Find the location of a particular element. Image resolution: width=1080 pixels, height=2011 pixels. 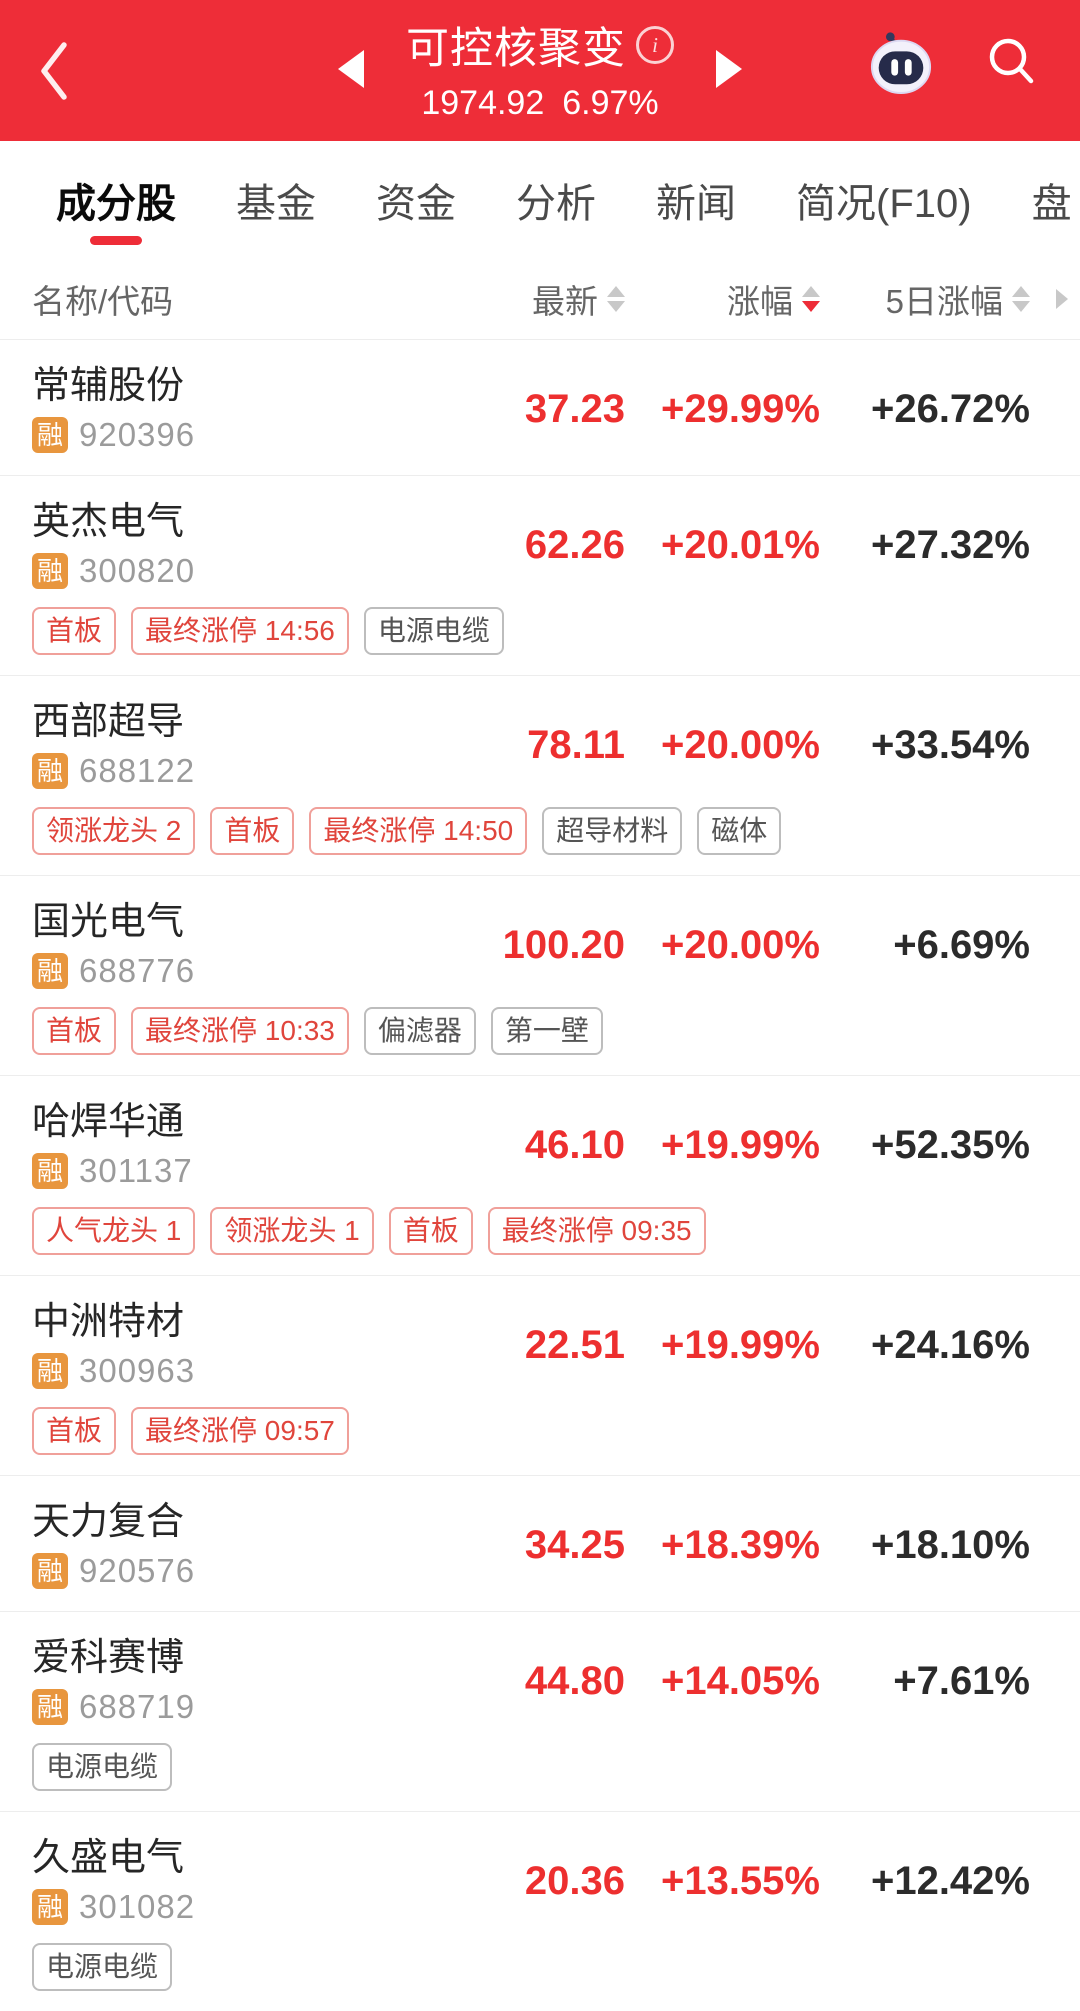

latest-price: 46.10 is located at coordinates (574, 1145).